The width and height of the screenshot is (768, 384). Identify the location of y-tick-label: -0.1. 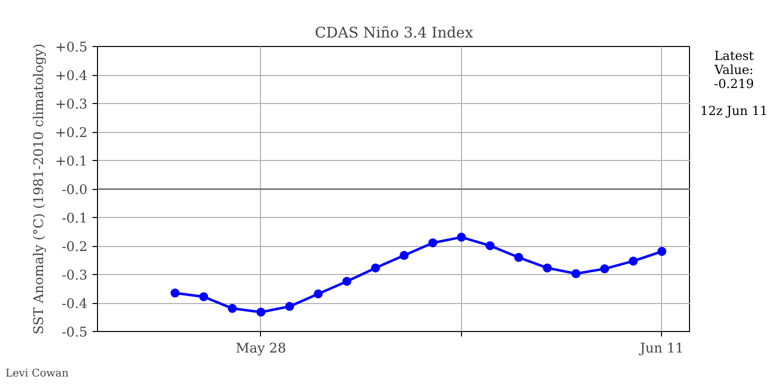
(75, 219).